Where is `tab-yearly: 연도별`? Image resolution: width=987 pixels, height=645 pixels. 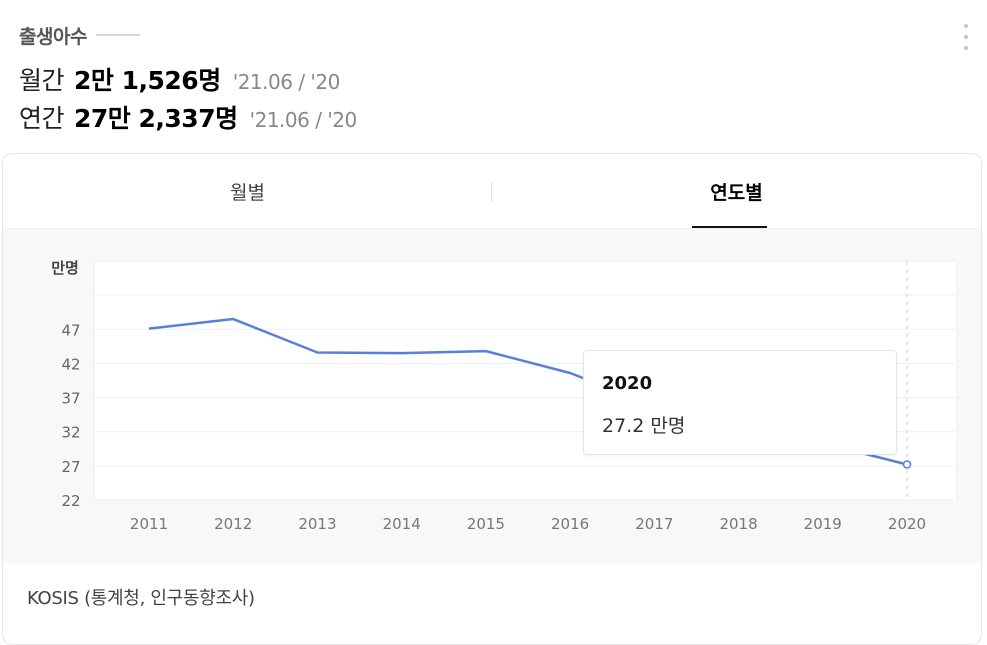 tab-yearly: 연도별 is located at coordinates (736, 192).